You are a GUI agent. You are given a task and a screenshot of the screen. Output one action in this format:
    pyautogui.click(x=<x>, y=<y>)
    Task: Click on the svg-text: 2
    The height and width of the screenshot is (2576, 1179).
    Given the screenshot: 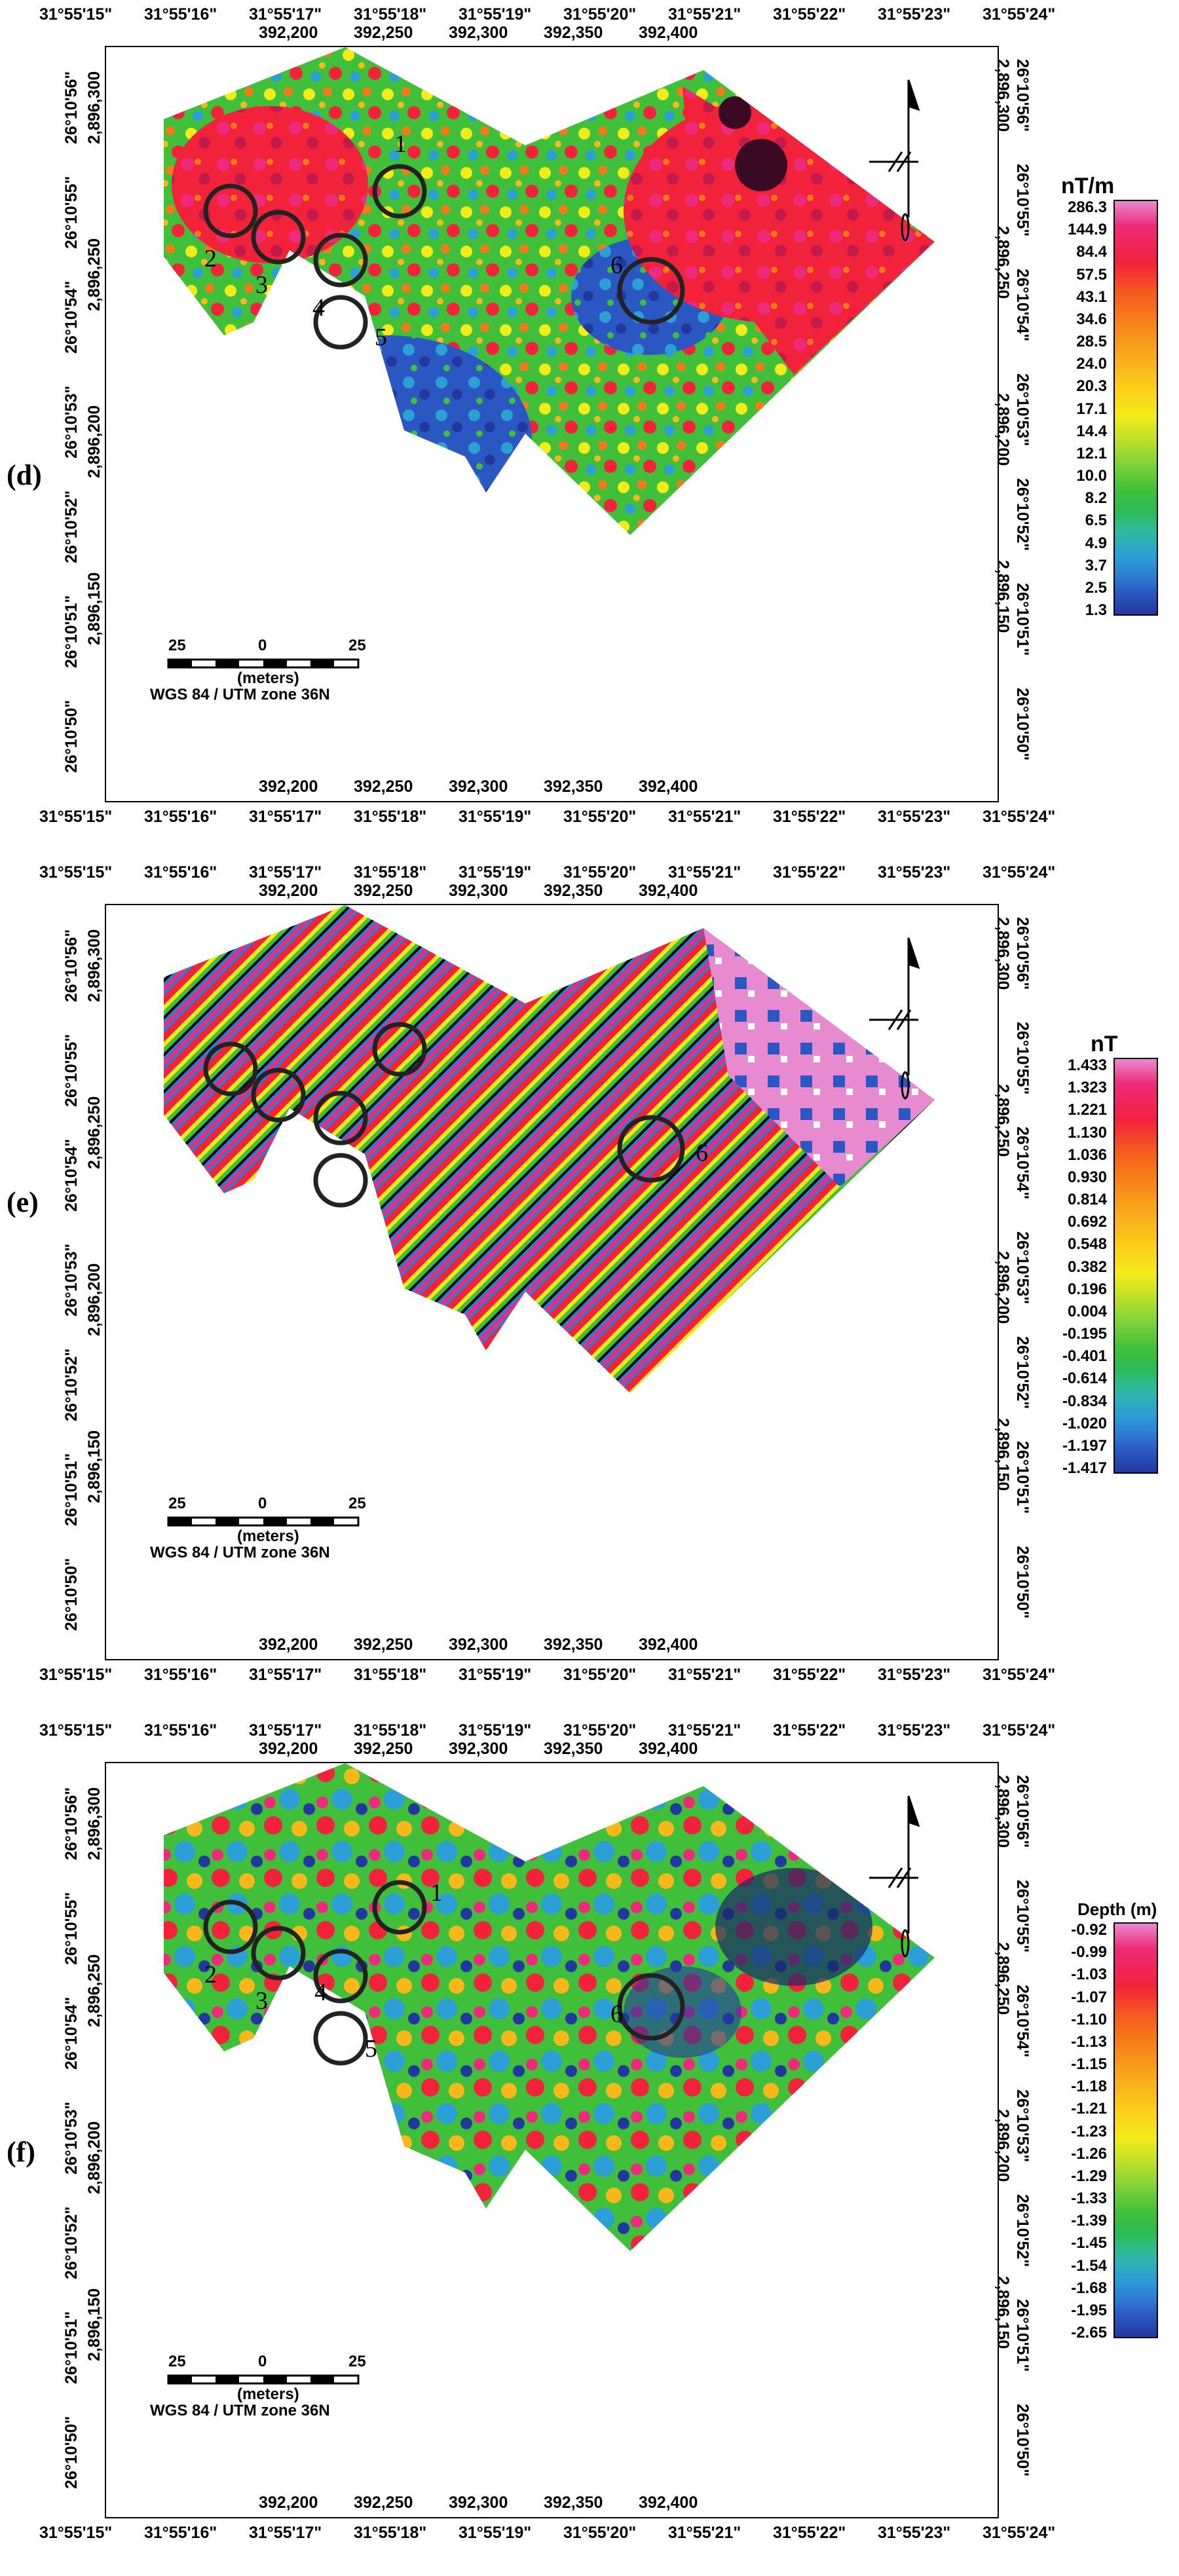 What is the action you would take?
    pyautogui.click(x=211, y=1974)
    